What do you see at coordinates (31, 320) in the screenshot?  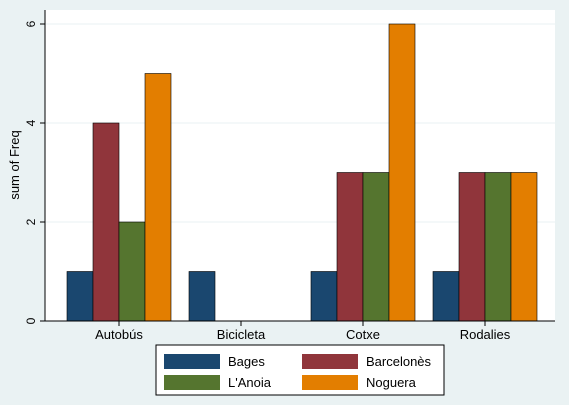 I see `y-tick-label: 0` at bounding box center [31, 320].